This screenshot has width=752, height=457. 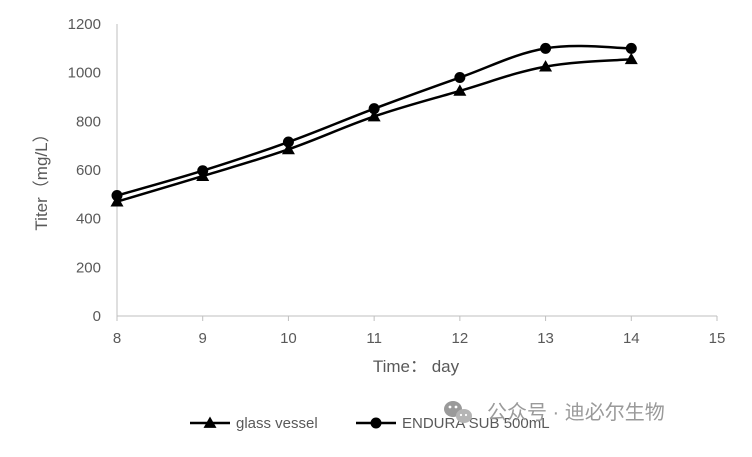 I want to click on wechat-icon, so click(x=458, y=412).